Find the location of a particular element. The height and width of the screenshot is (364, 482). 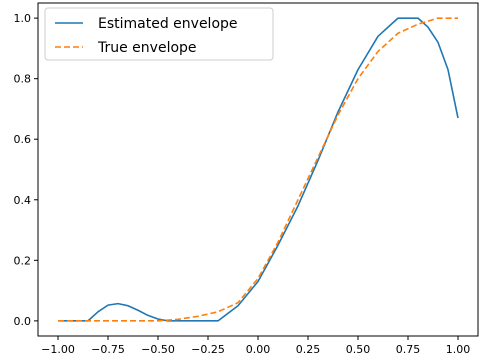

x-tick-label: 0.25 is located at coordinates (308, 349).